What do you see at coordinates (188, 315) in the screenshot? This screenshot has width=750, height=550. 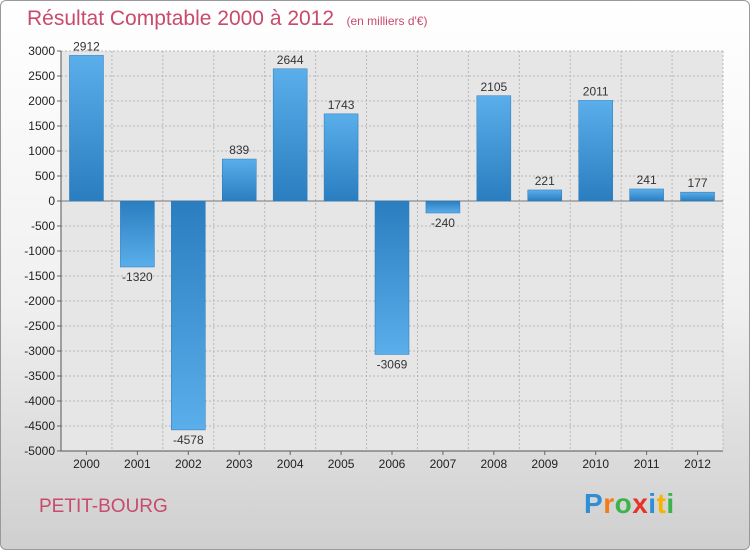 I see `bar-2002` at bounding box center [188, 315].